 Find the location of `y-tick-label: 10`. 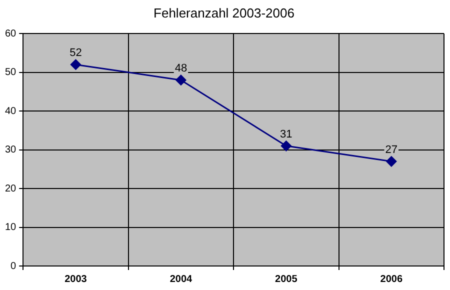

y-tick-label: 10 is located at coordinates (11, 228).